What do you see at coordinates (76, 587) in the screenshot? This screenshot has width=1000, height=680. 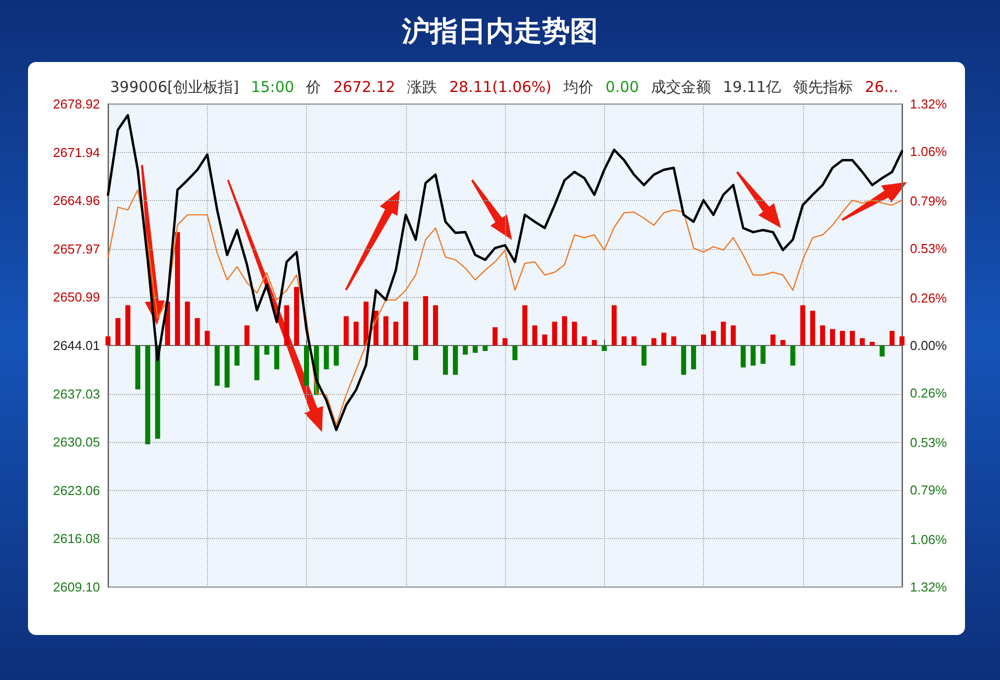 I see `y-tick-label: 2609.10` at bounding box center [76, 587].